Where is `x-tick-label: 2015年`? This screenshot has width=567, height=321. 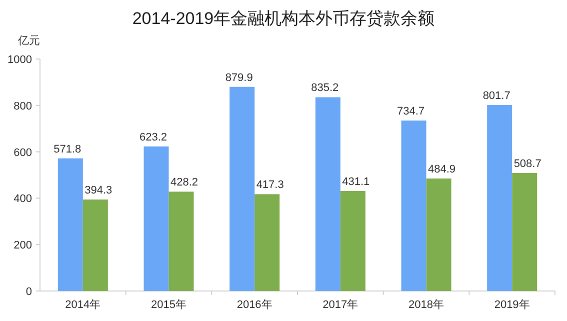 x-tick-label: 2015年 is located at coordinates (168, 305).